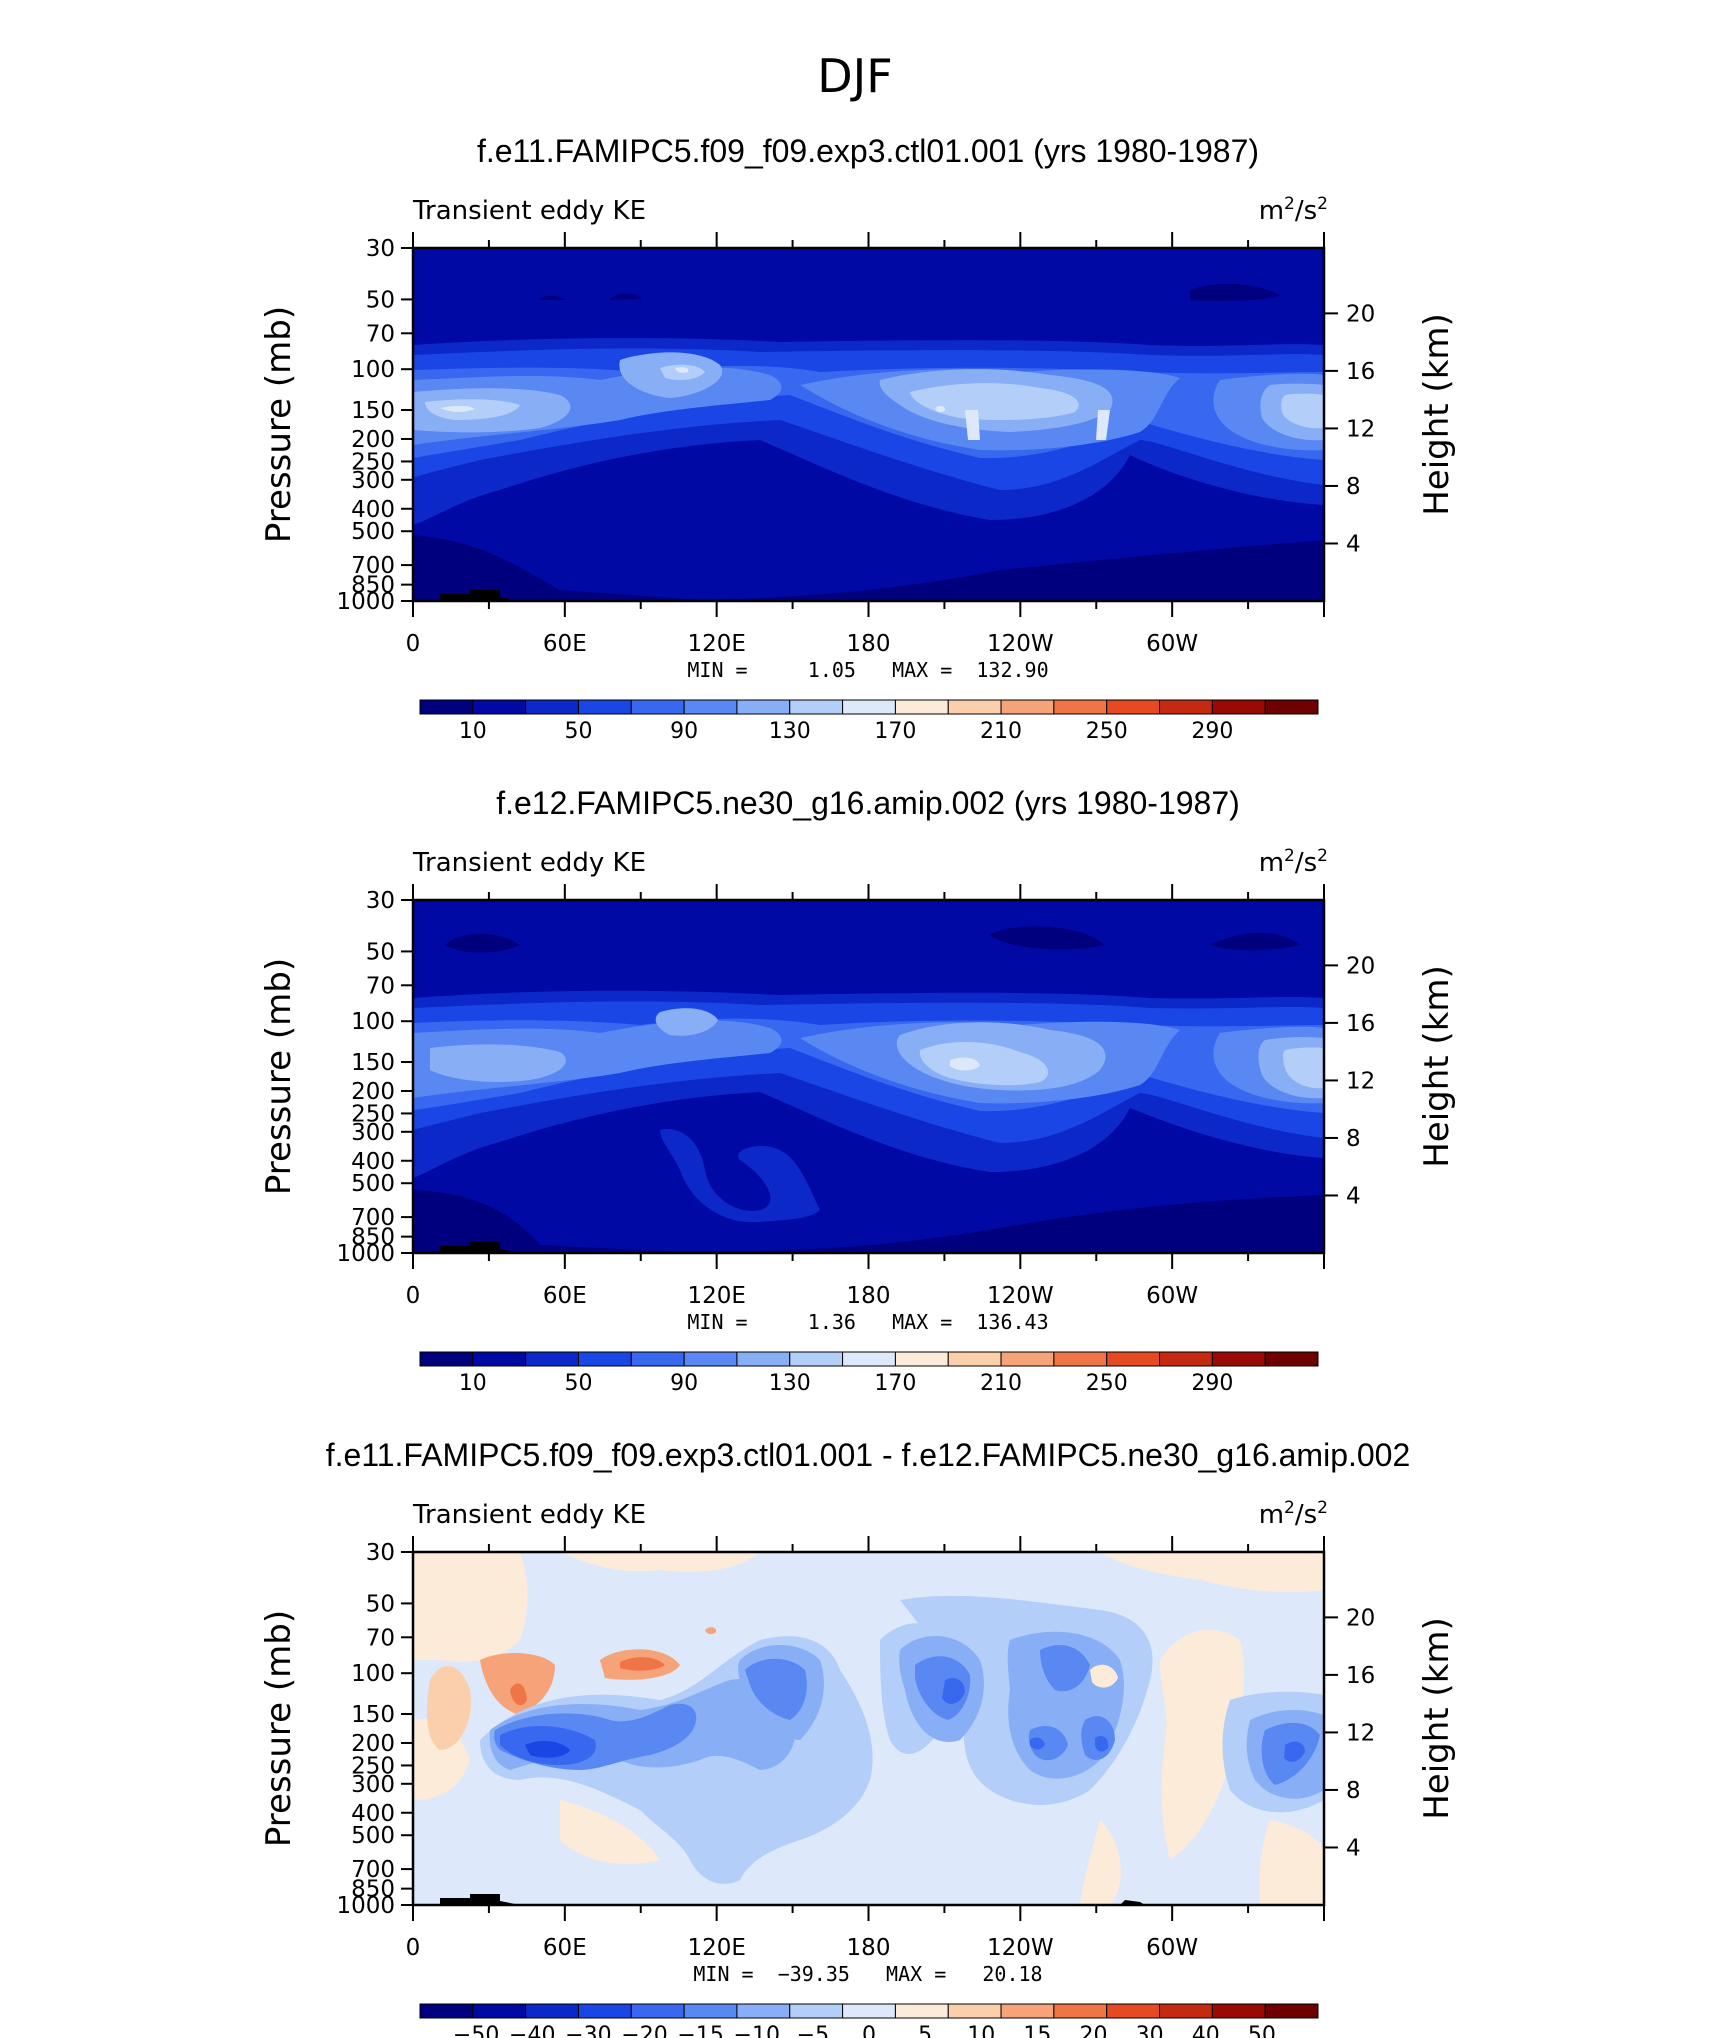  What do you see at coordinates (532, 2030) in the screenshot?
I see `colorbar-label: −40` at bounding box center [532, 2030].